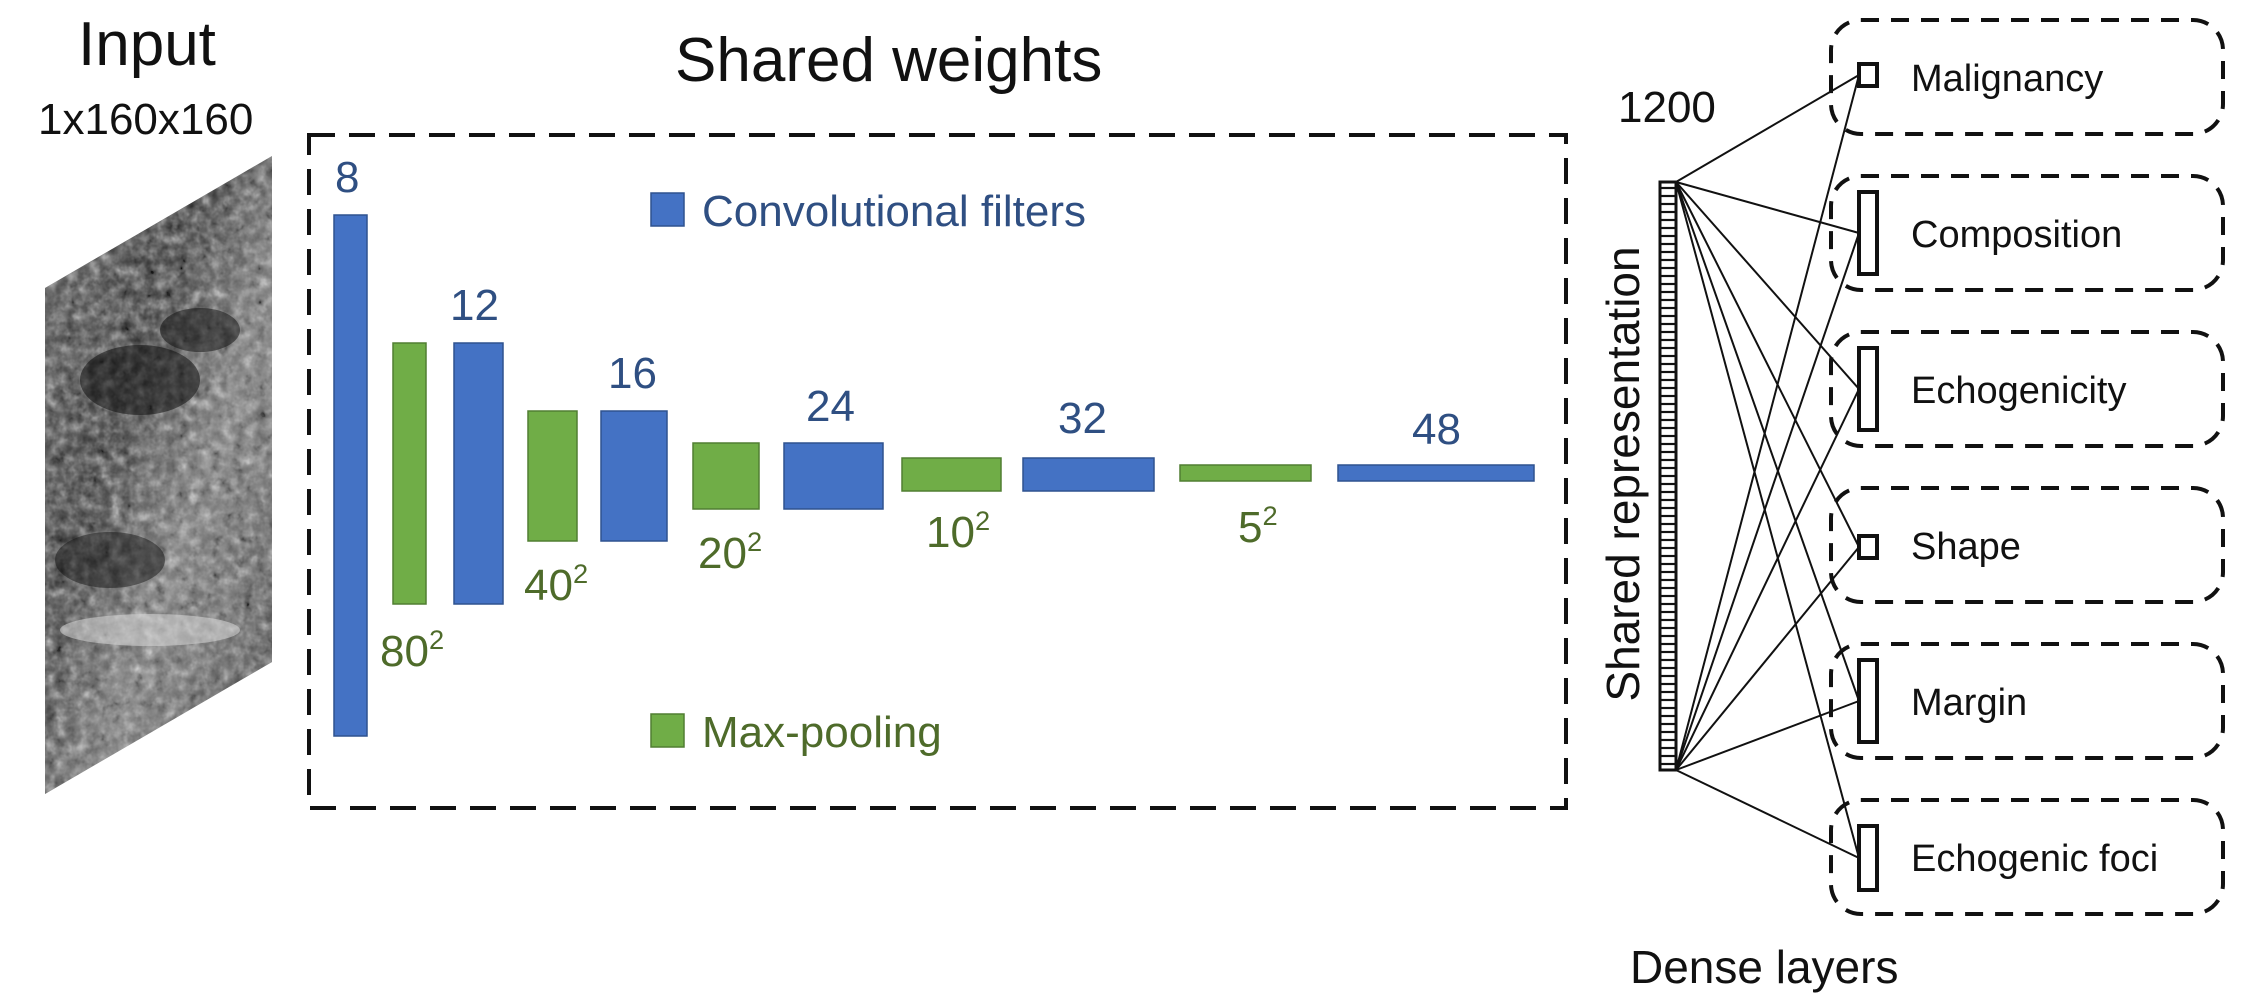 The image size is (2249, 1007). I want to click on head-label-echogenic-foci: Echogenic foci, so click(2035, 859).